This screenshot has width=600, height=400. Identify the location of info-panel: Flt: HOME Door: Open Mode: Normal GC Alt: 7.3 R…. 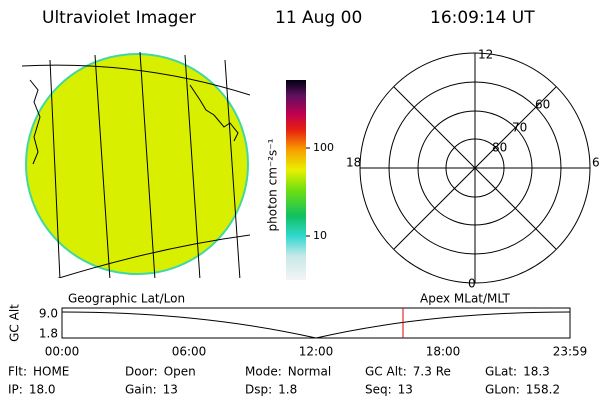
(284, 381).